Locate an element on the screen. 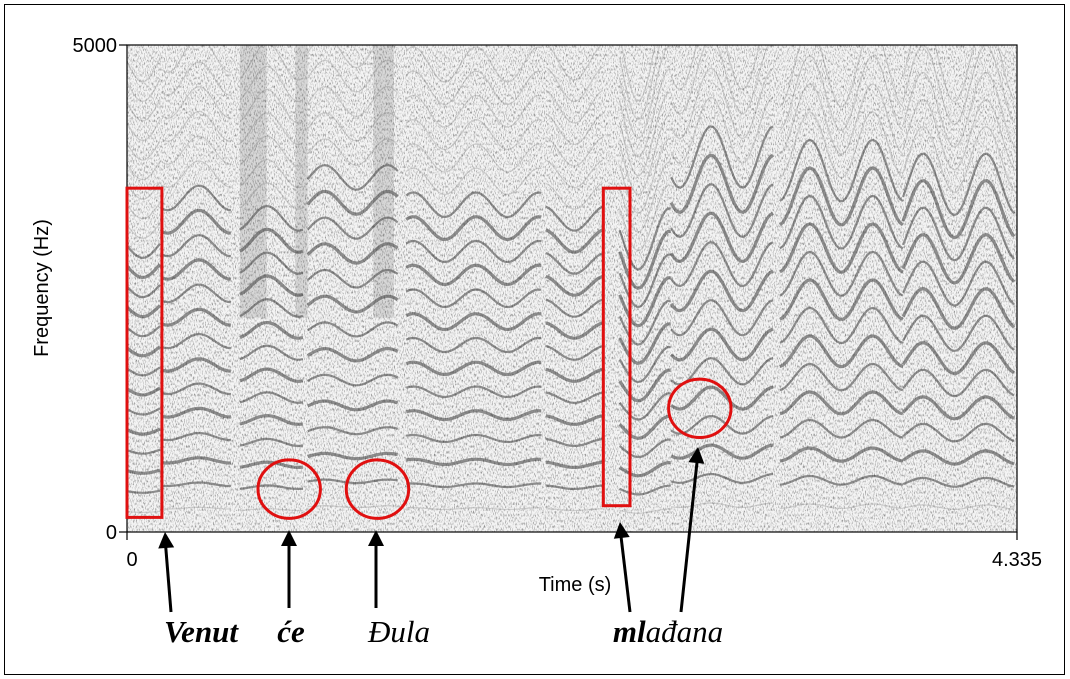  word-label-mladana: mlađana is located at coordinates (668, 631).